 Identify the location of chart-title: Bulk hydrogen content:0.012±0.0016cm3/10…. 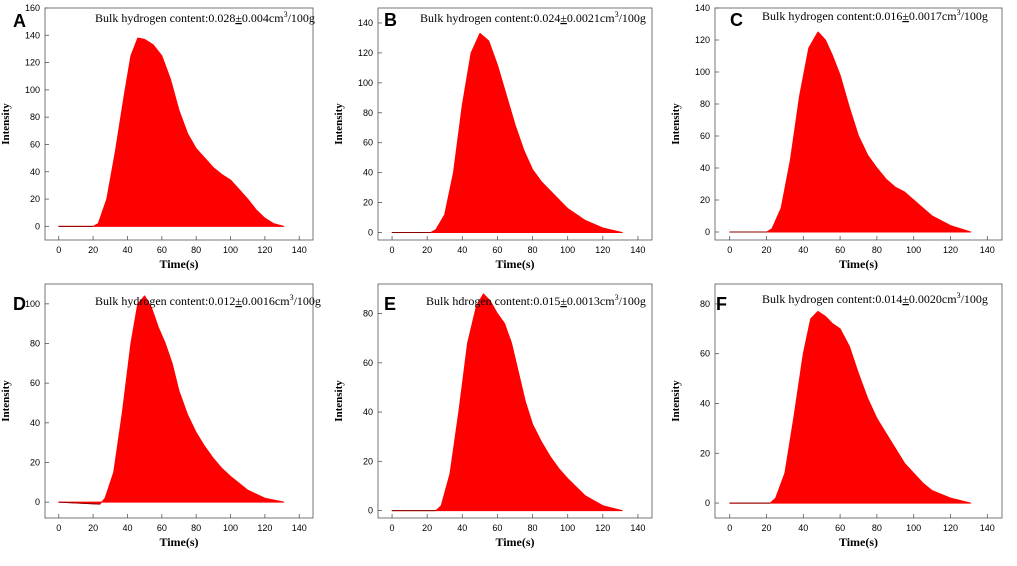
(208, 300).